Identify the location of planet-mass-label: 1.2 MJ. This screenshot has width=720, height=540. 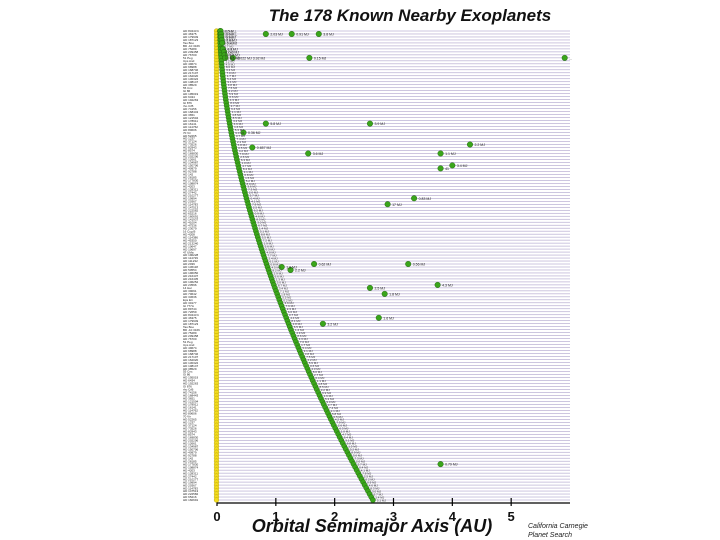
(230, 61).